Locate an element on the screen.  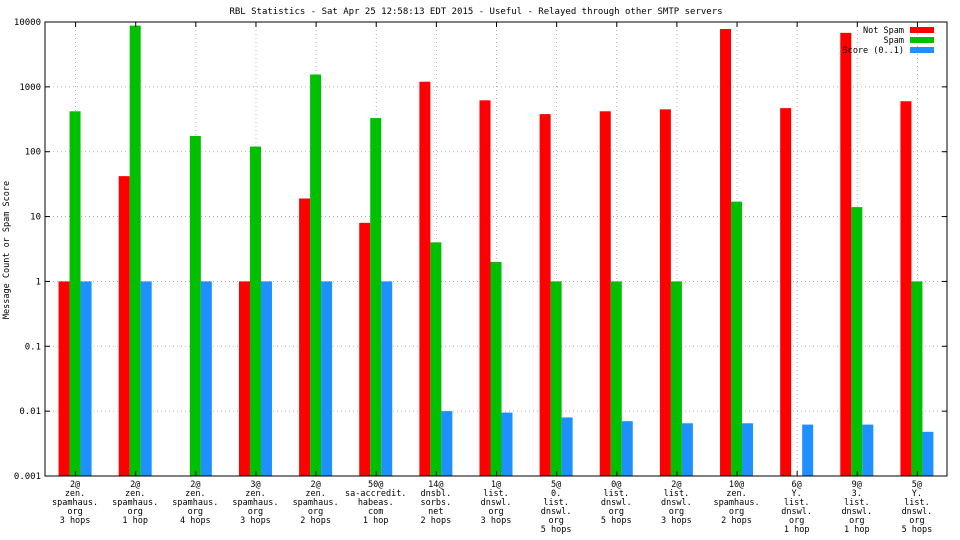
x-category-label-line: 4 hops is located at coordinates (195, 521).